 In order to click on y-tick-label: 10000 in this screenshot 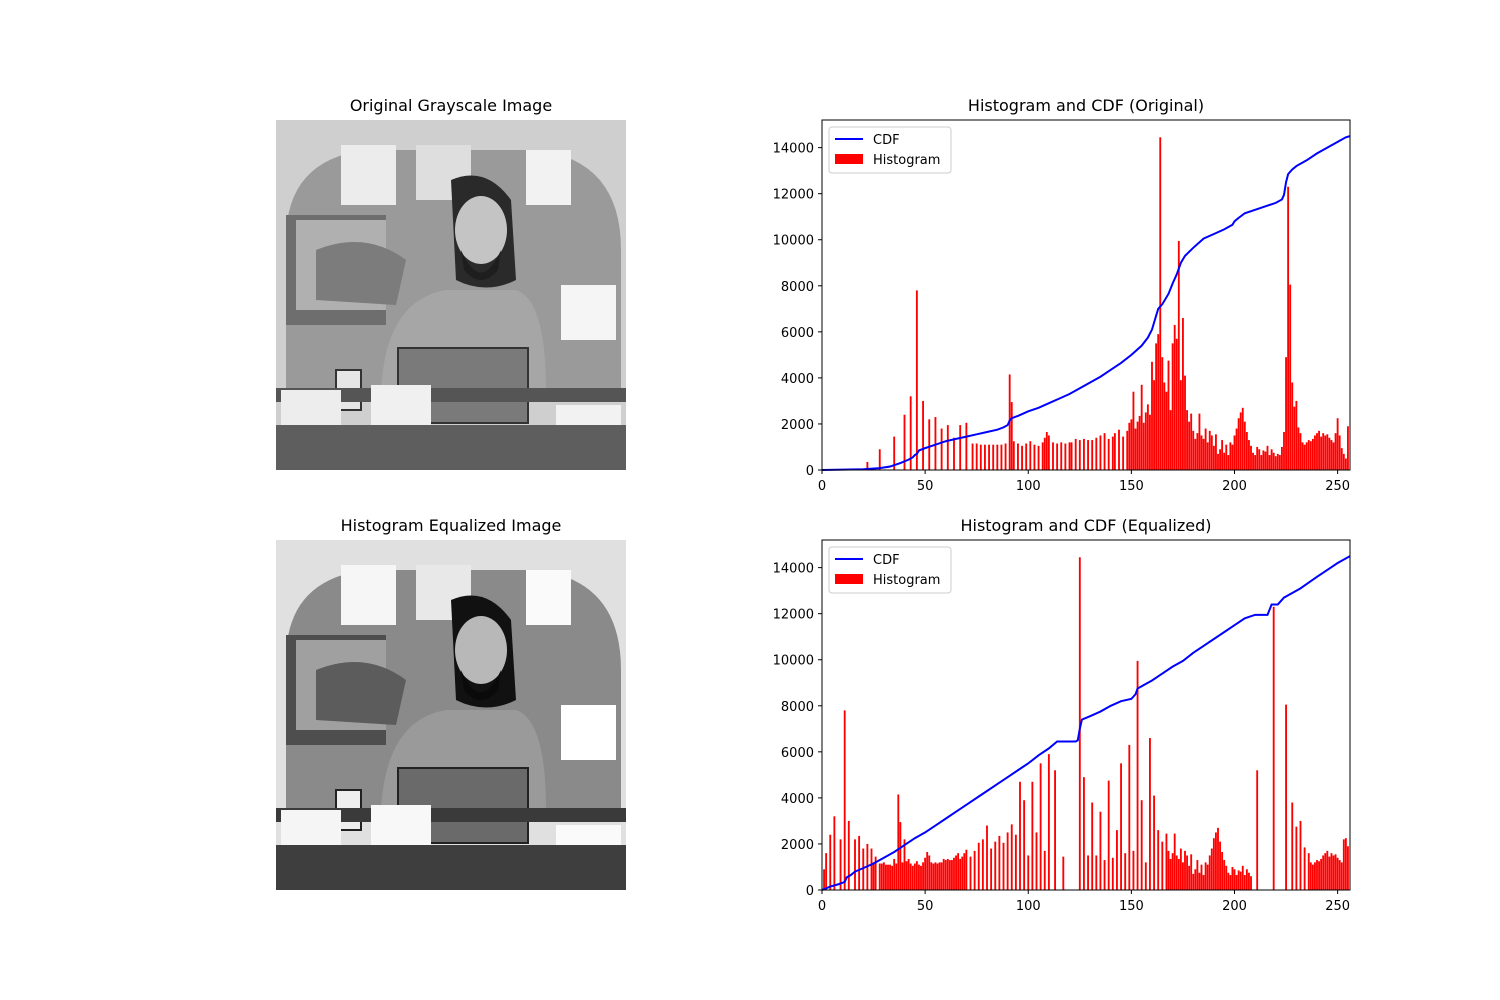, I will do `click(793, 241)`.